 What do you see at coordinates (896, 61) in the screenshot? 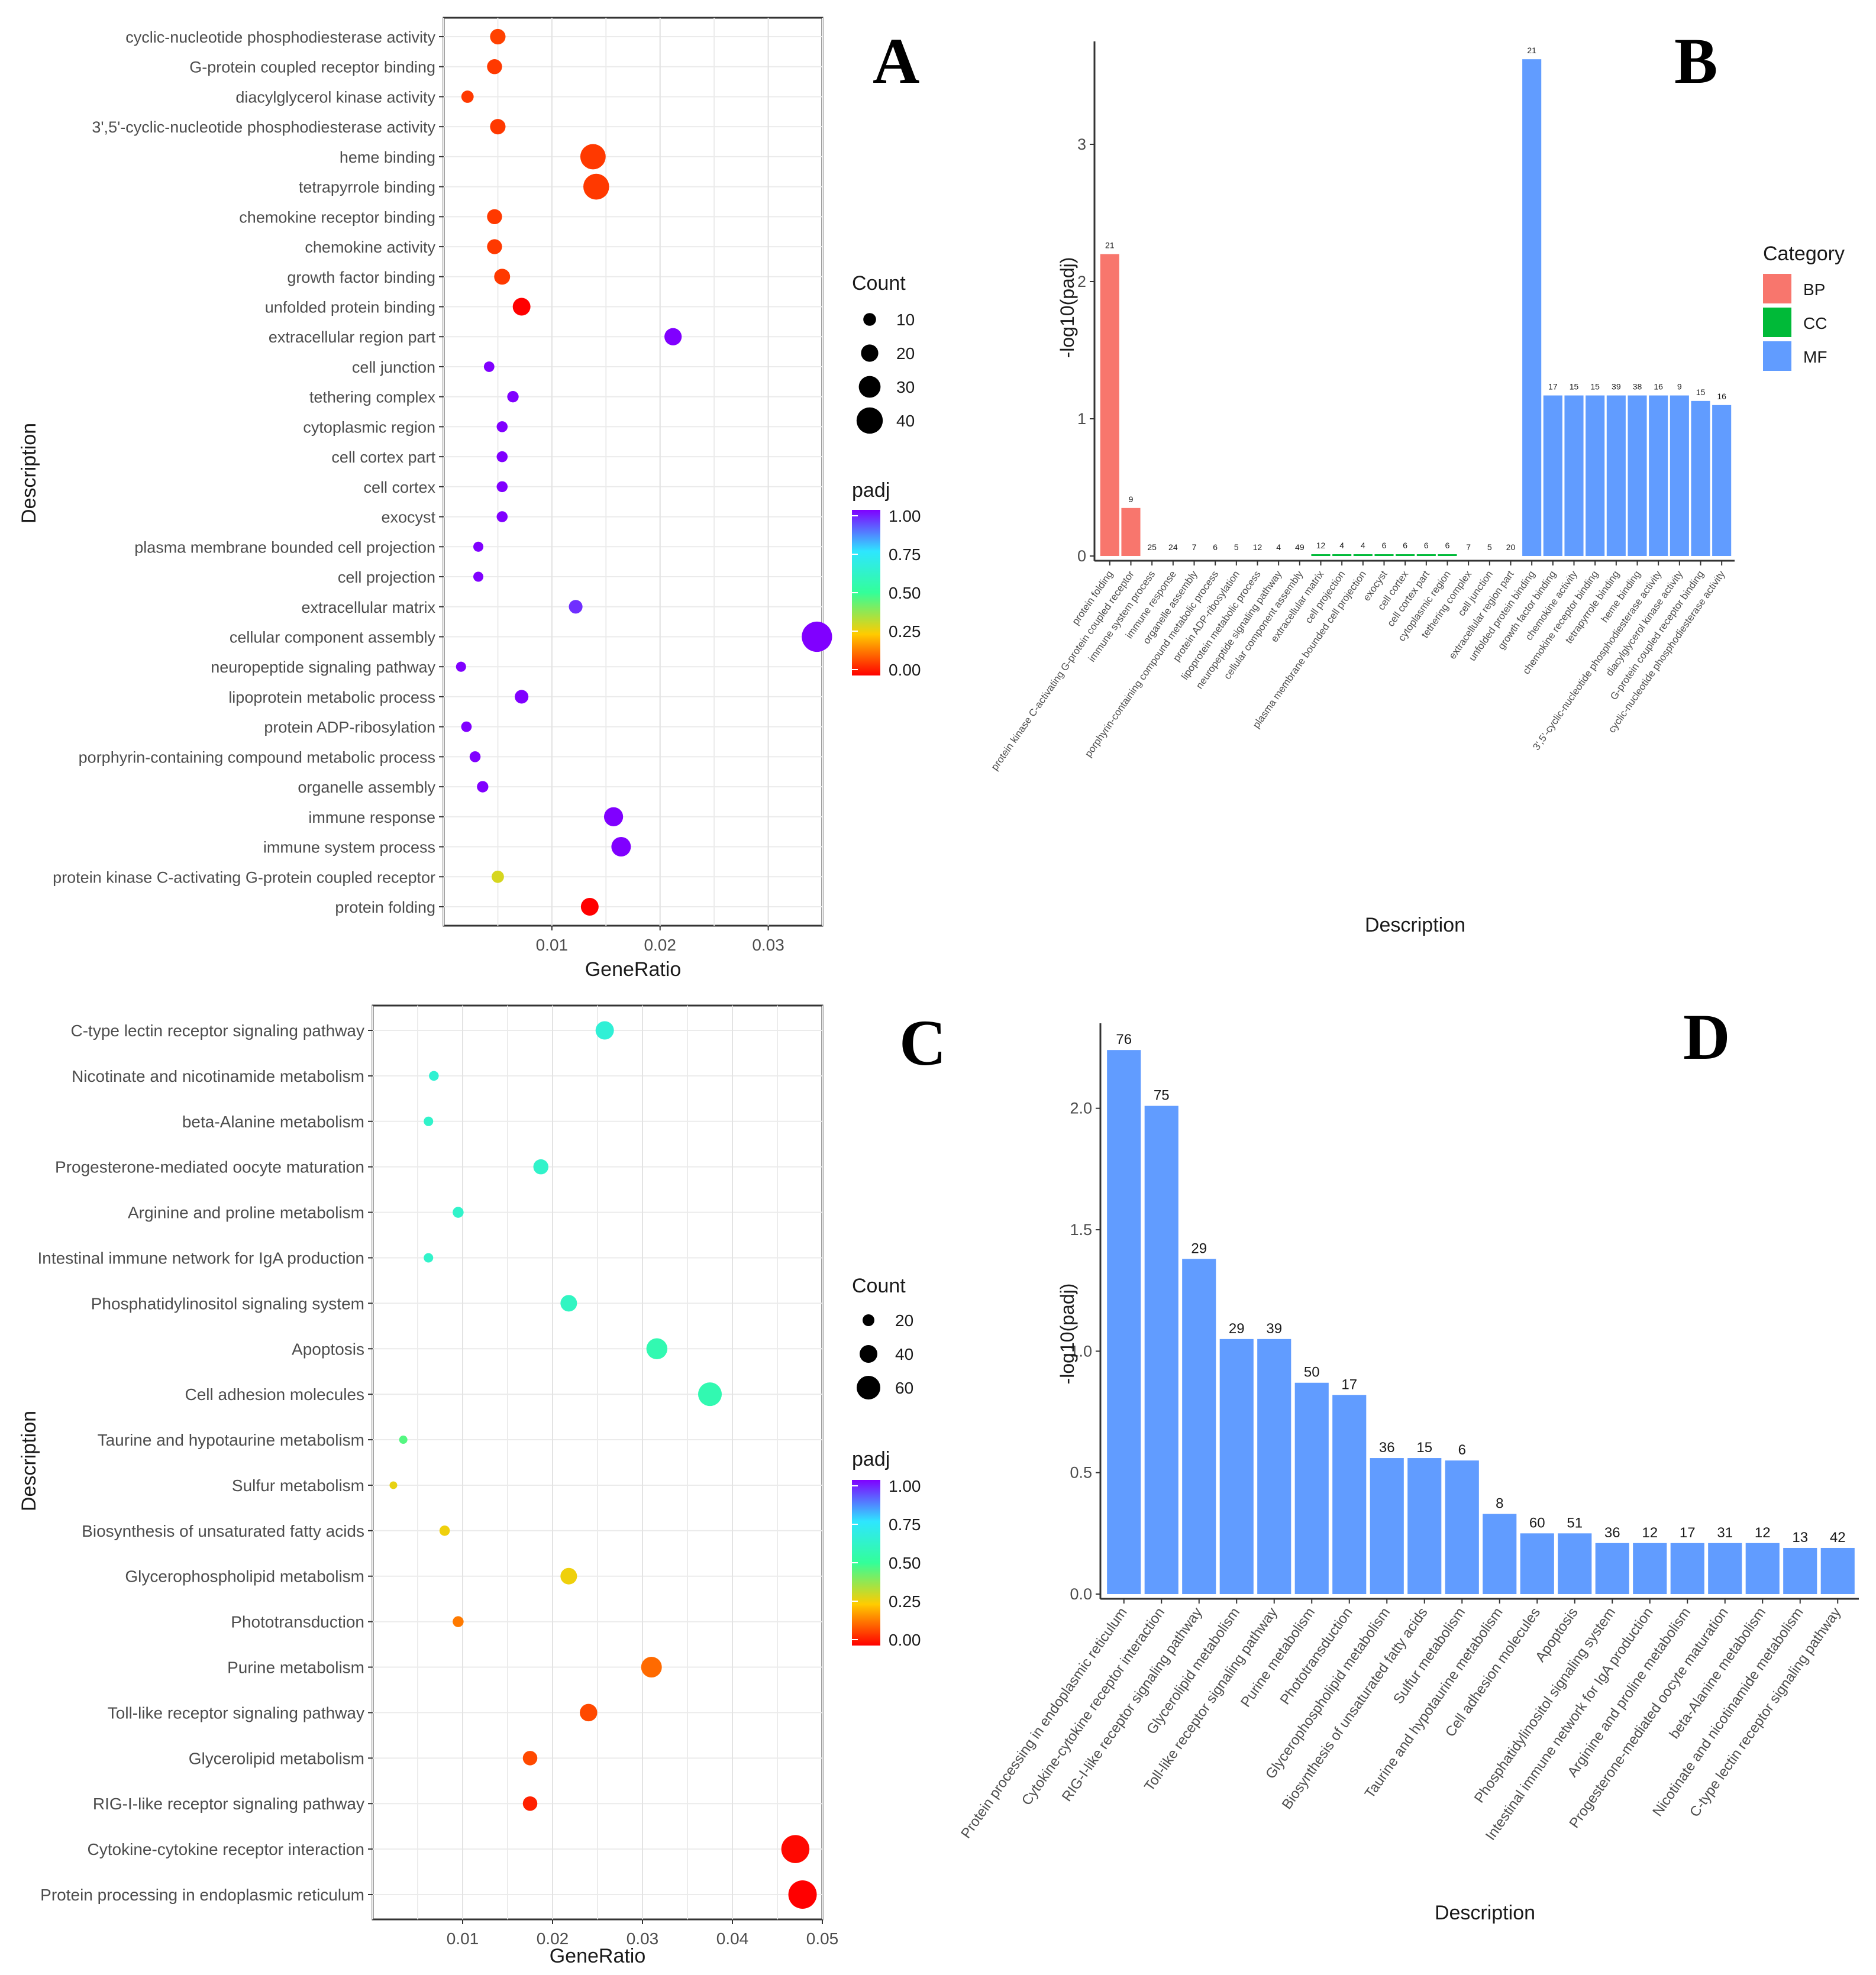
I see `panel-a-label: A` at bounding box center [896, 61].